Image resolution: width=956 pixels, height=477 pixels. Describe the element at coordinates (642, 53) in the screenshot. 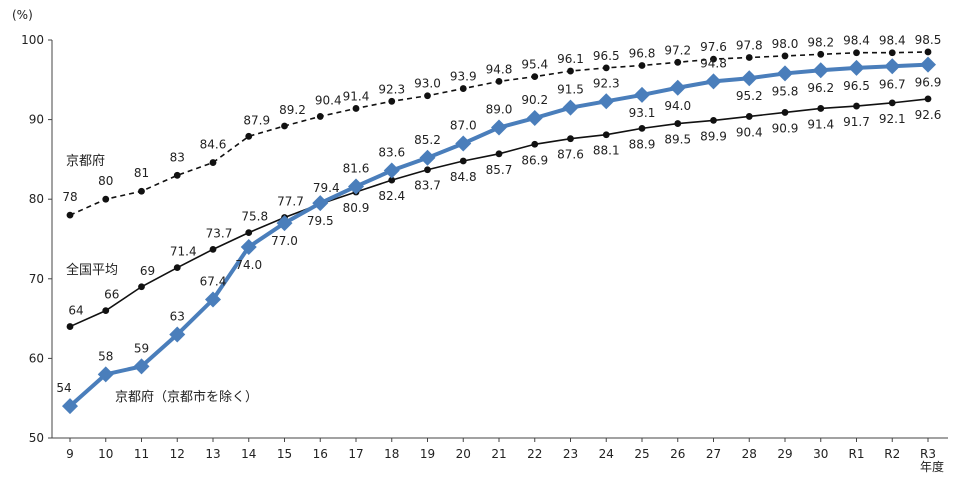

I see `data-label: 96.8` at that location.